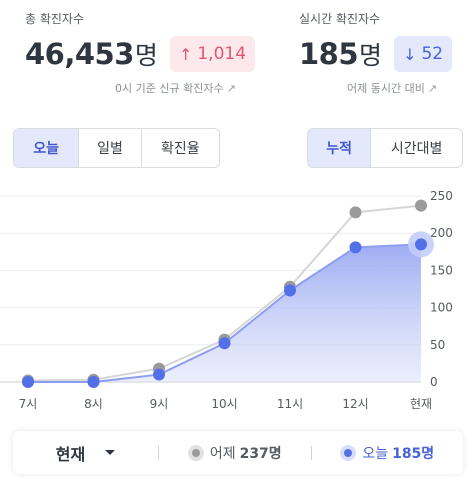 This screenshot has height=482, width=472. I want to click on realtime-cases-value: 185, so click(329, 54).